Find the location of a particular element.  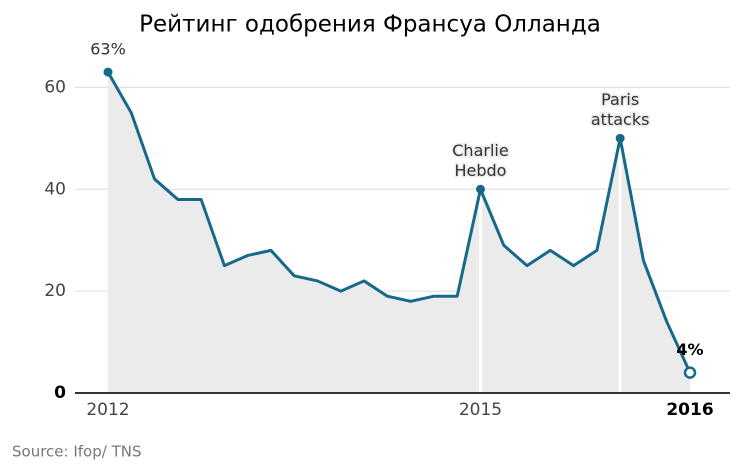

annotation: attacks is located at coordinates (620, 119).